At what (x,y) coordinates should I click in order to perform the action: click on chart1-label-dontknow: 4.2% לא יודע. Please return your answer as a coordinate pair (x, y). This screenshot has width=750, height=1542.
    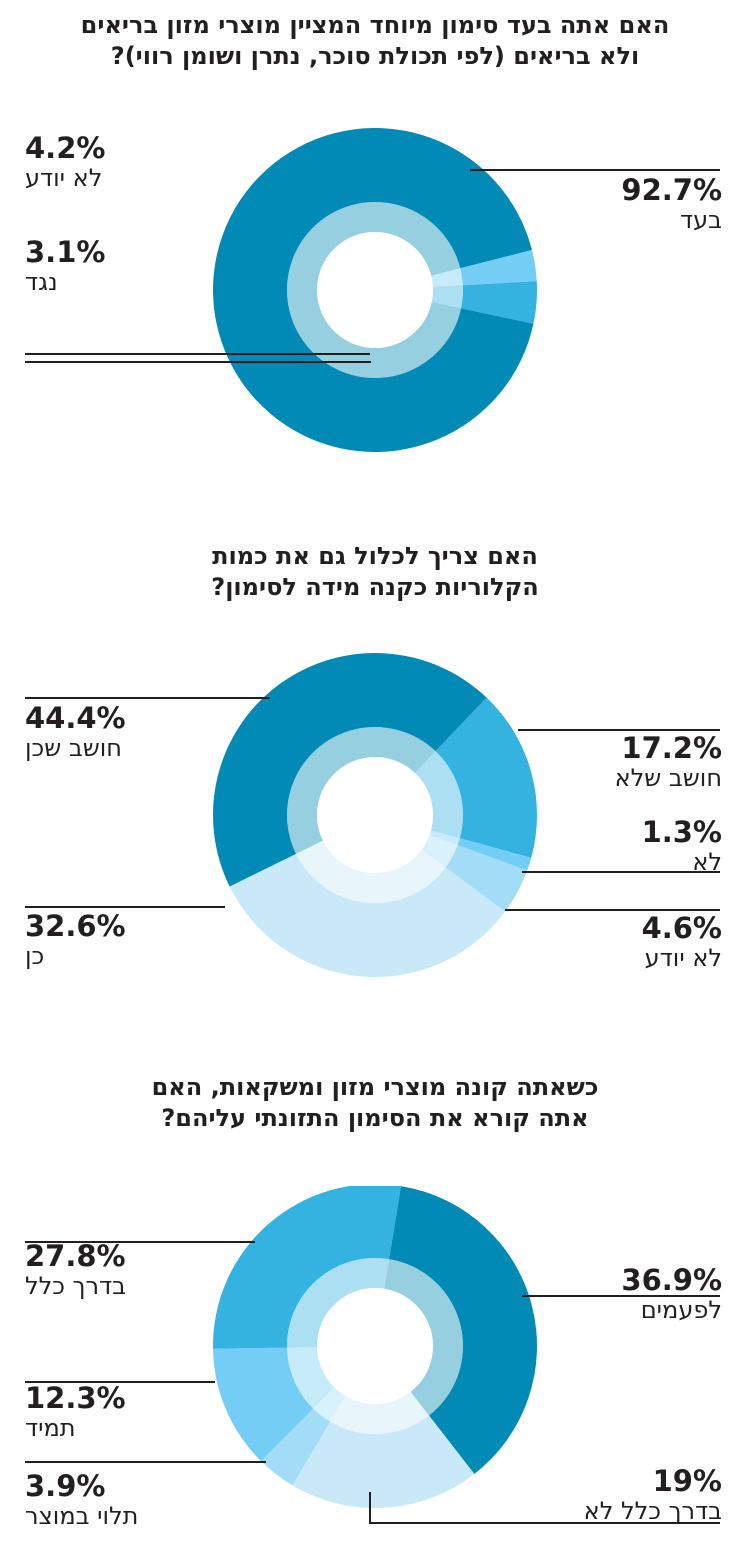
    Looking at the image, I should click on (65, 161).